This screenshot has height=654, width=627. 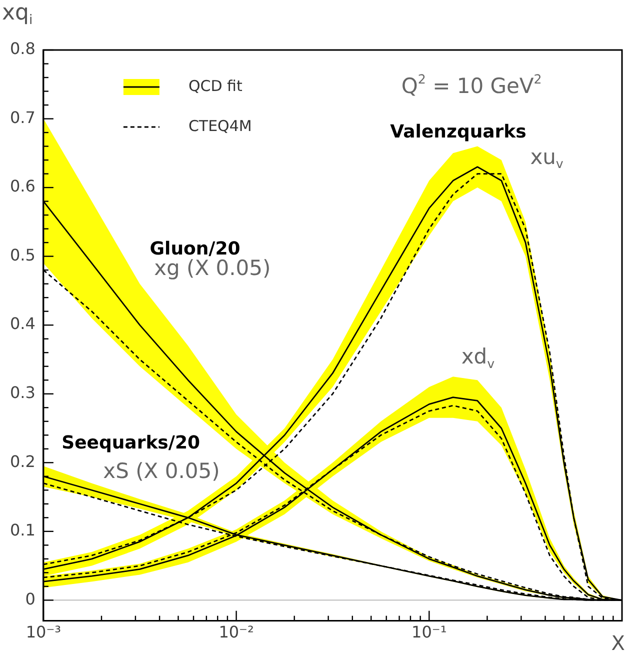 What do you see at coordinates (458, 131) in the screenshot?
I see `annotation: Valenzquarks` at bounding box center [458, 131].